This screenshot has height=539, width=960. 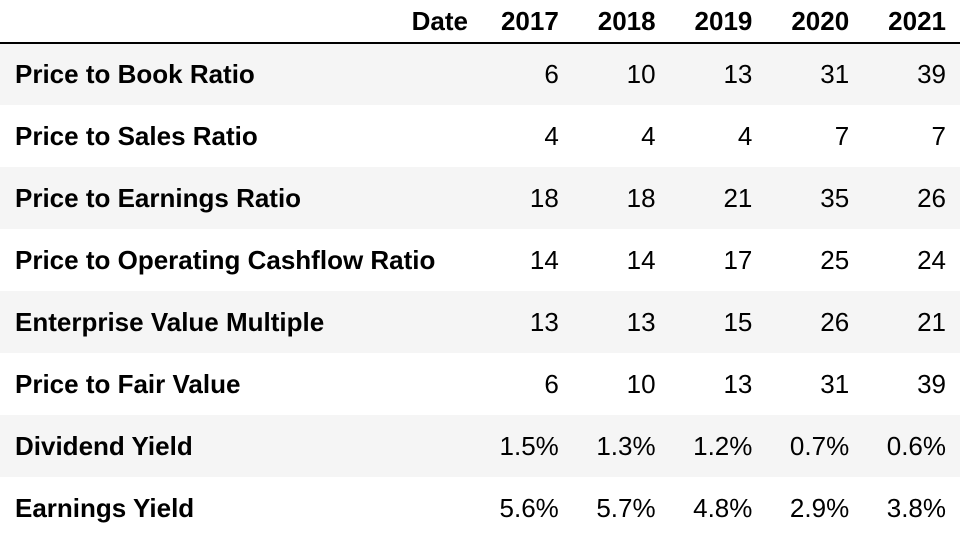 I want to click on row-label: Price to Earnings Ratio, so click(x=158, y=197).